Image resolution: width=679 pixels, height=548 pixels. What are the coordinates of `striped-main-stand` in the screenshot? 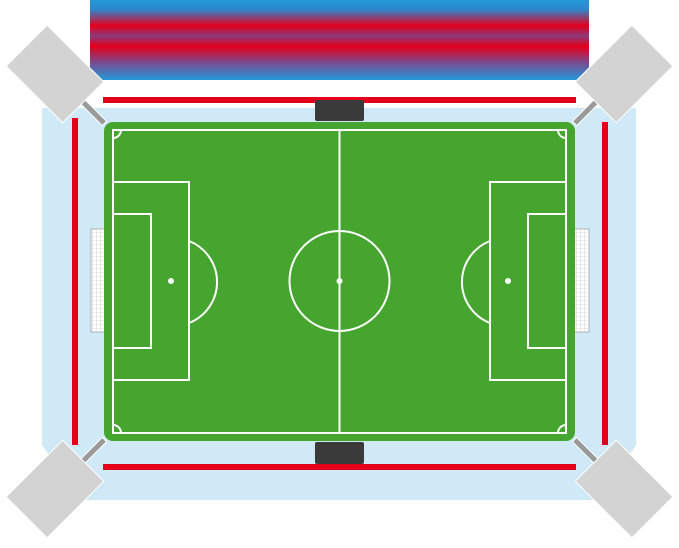 It's located at (339, 40).